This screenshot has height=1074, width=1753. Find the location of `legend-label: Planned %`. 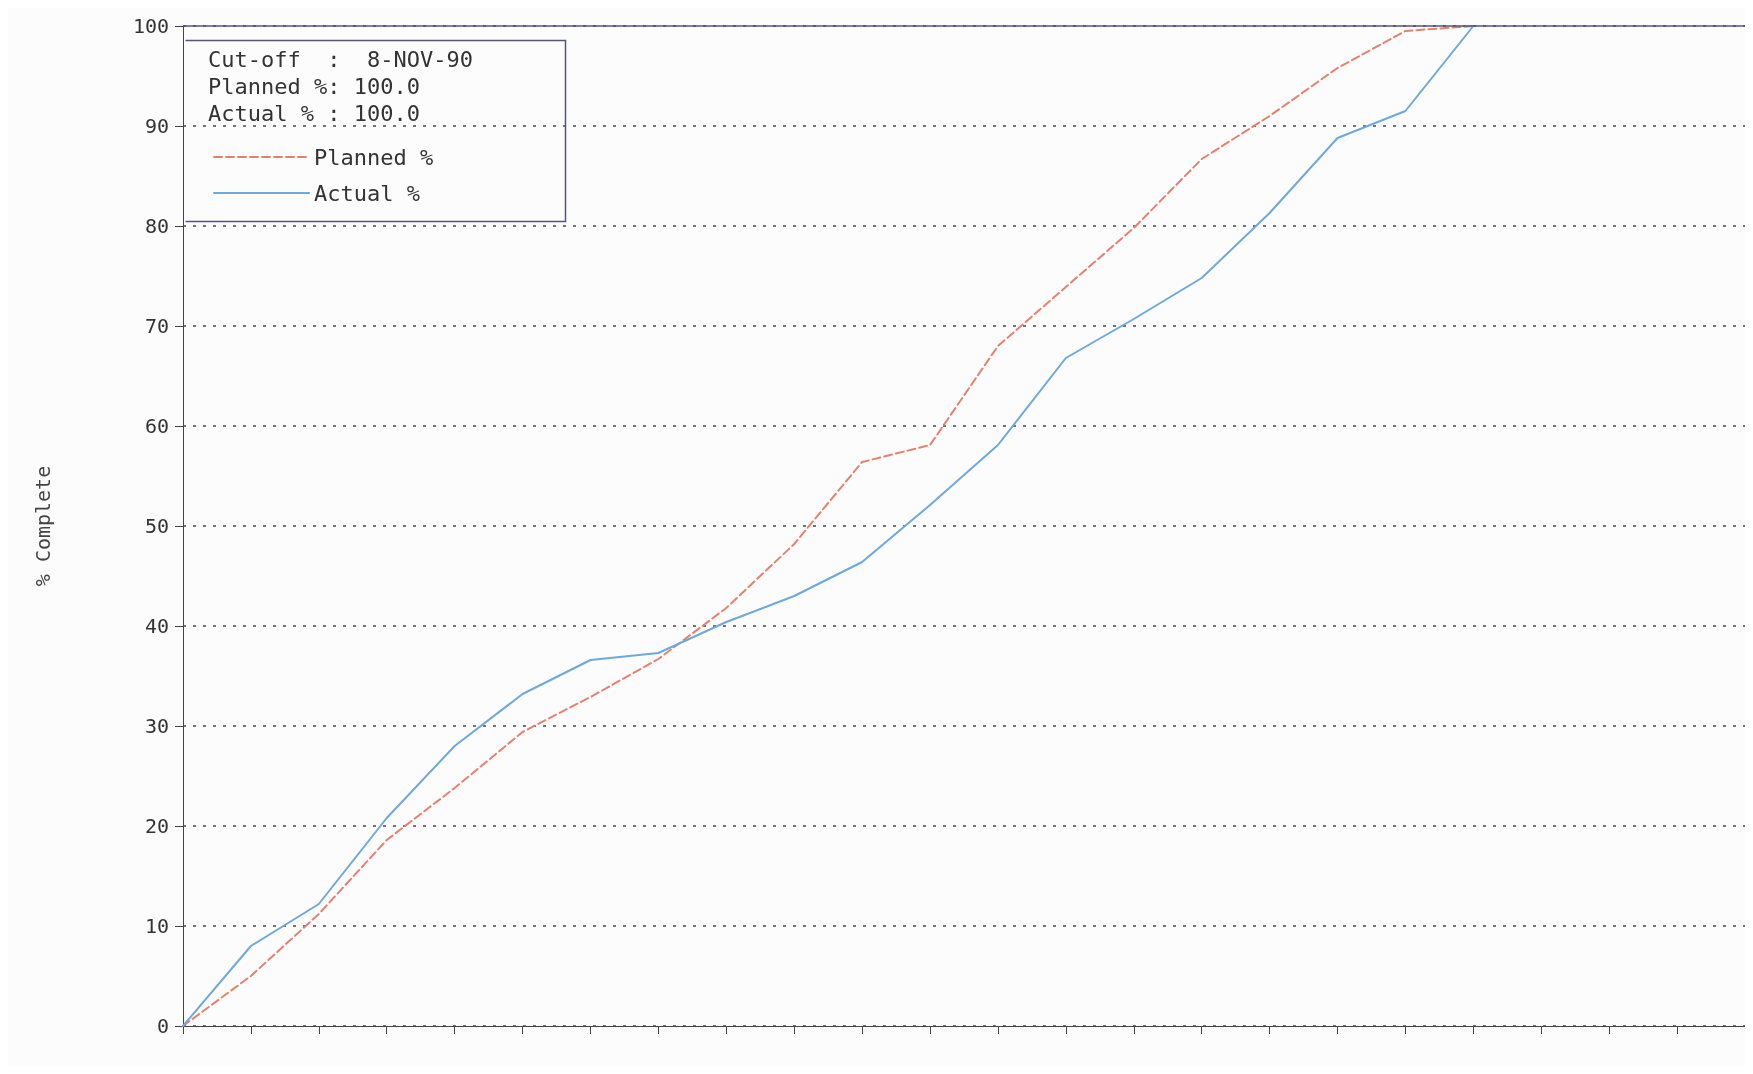

legend-label: Planned % is located at coordinates (374, 157).